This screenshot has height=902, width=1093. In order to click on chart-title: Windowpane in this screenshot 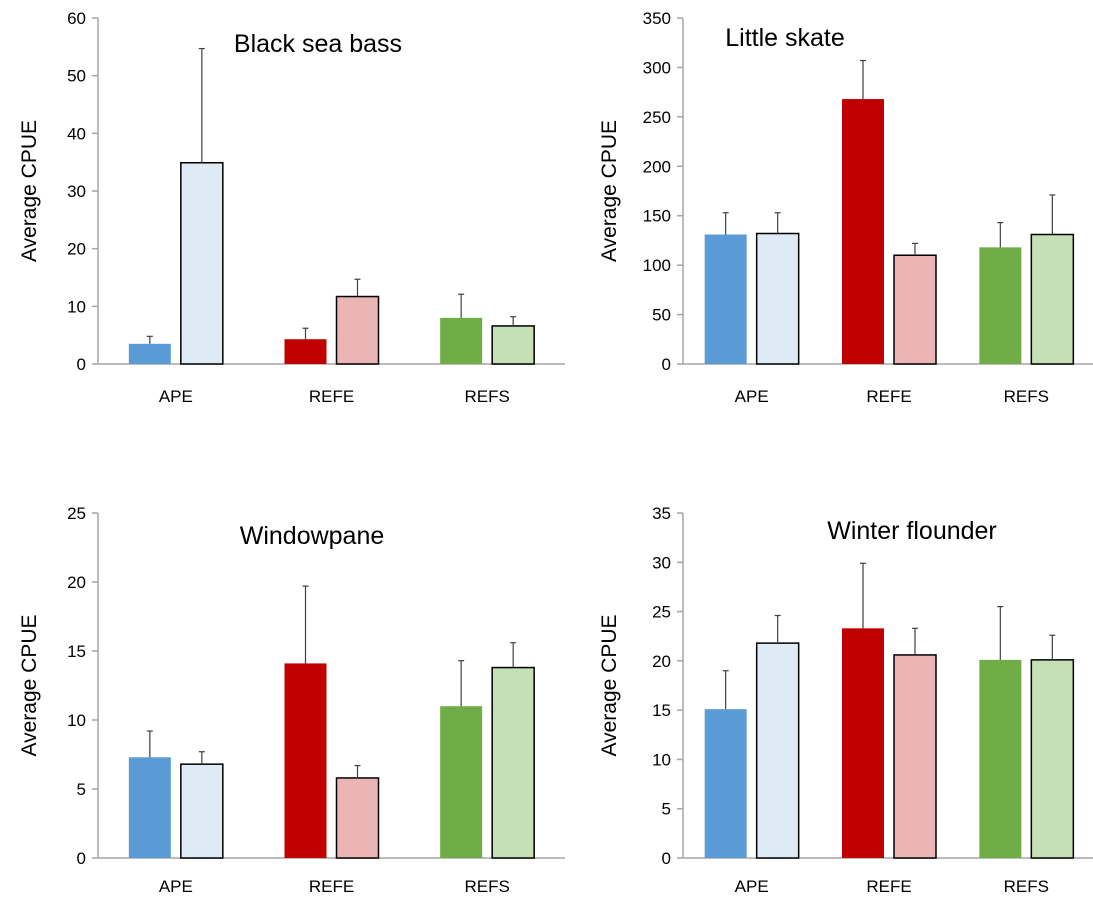, I will do `click(312, 536)`.